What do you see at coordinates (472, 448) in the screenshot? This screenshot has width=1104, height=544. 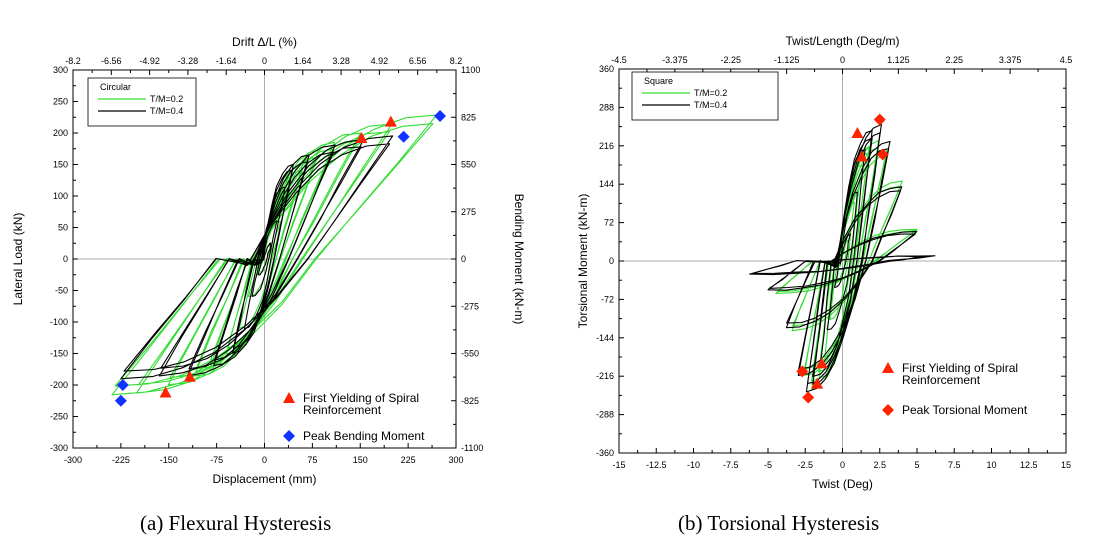 I see `y2-tick-label: -1100` at bounding box center [472, 448].